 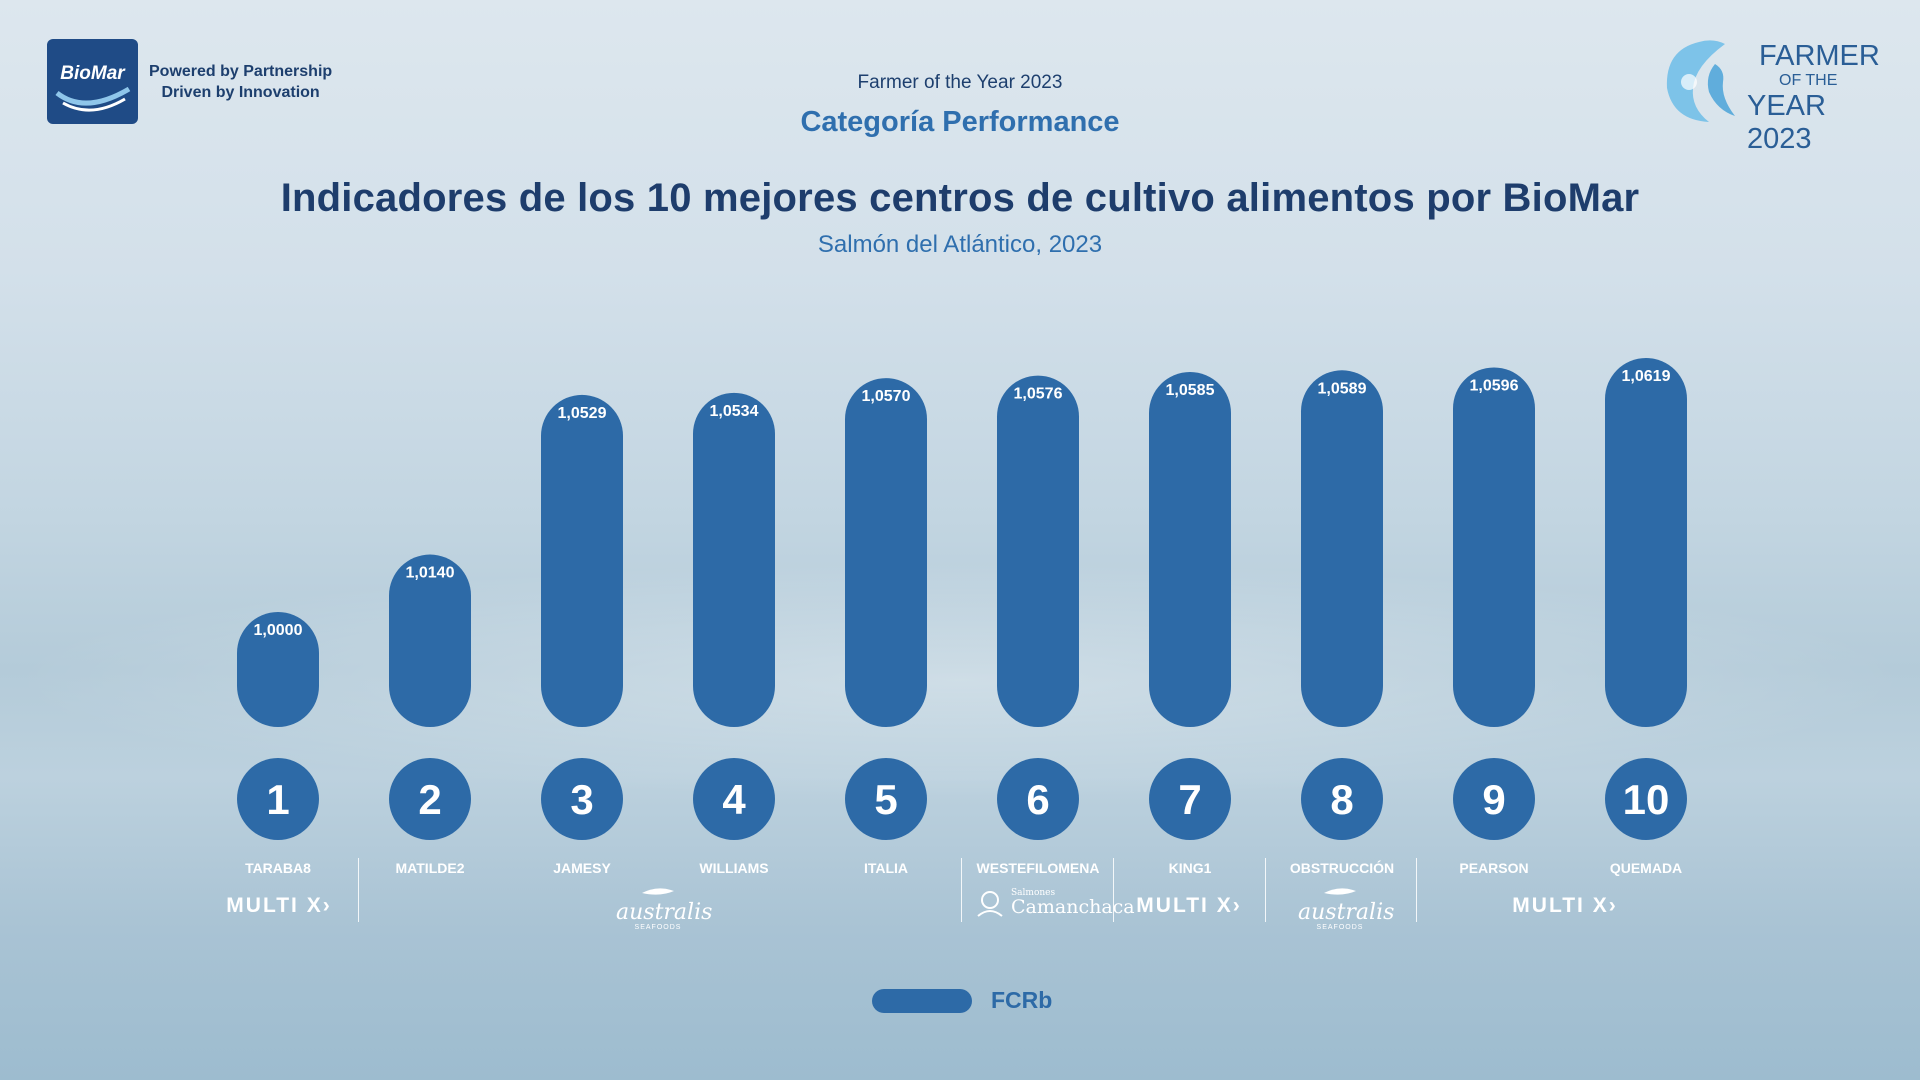 What do you see at coordinates (1038, 394) in the screenshot?
I see `bar-value-label: 1,0576` at bounding box center [1038, 394].